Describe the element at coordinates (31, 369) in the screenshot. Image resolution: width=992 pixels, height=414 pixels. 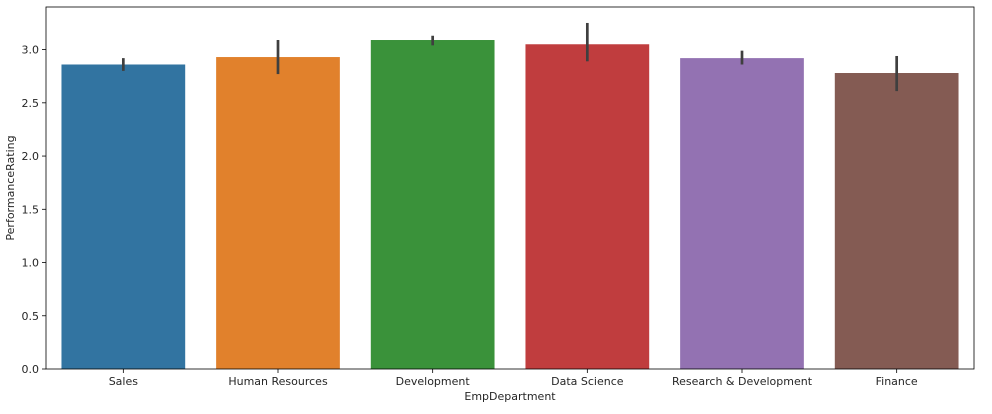
I see `y-tick-label-0: 0.0` at that location.